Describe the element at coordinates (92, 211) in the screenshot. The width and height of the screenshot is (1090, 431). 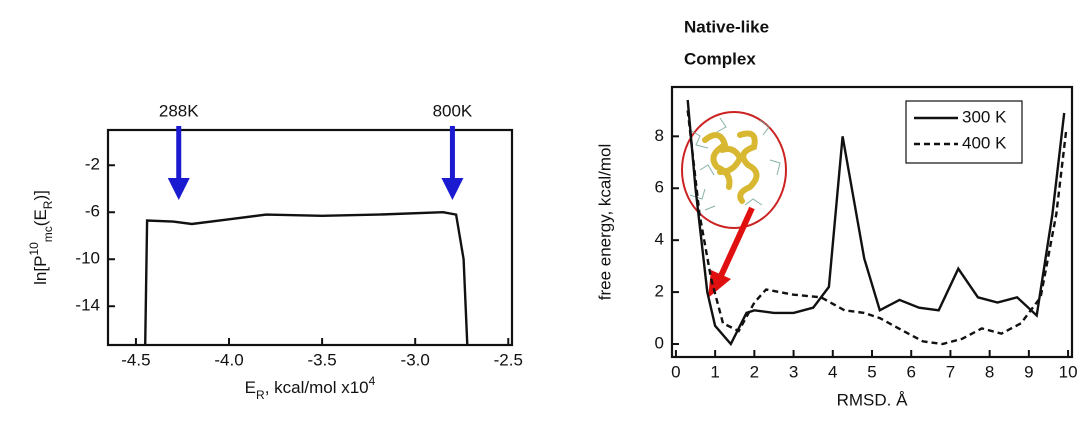
I see `y-tick-label: -6` at that location.